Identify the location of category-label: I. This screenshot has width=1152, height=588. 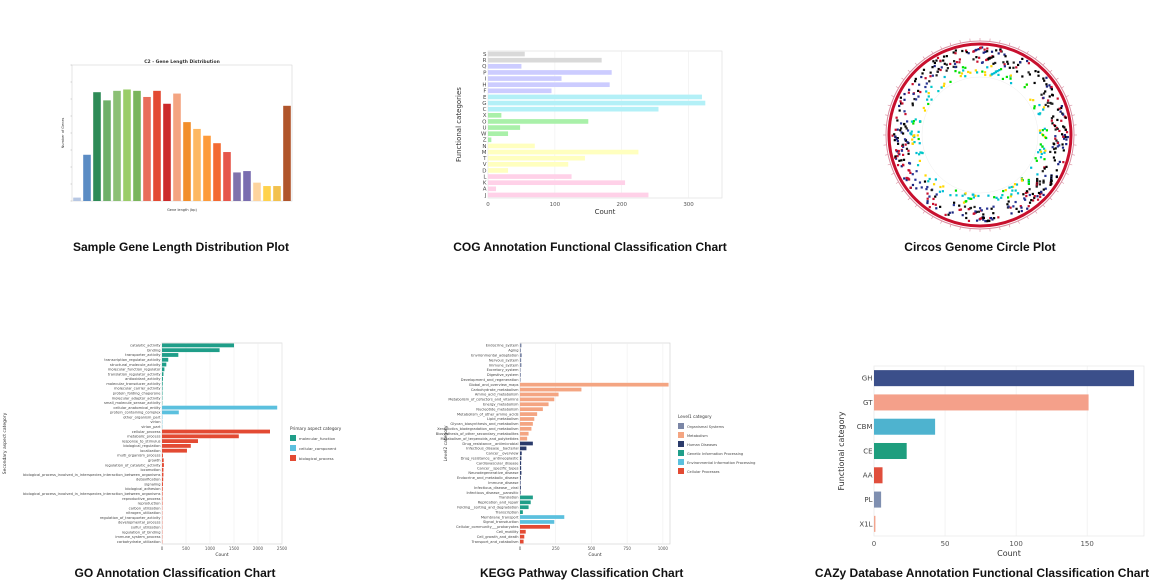
(486, 79).